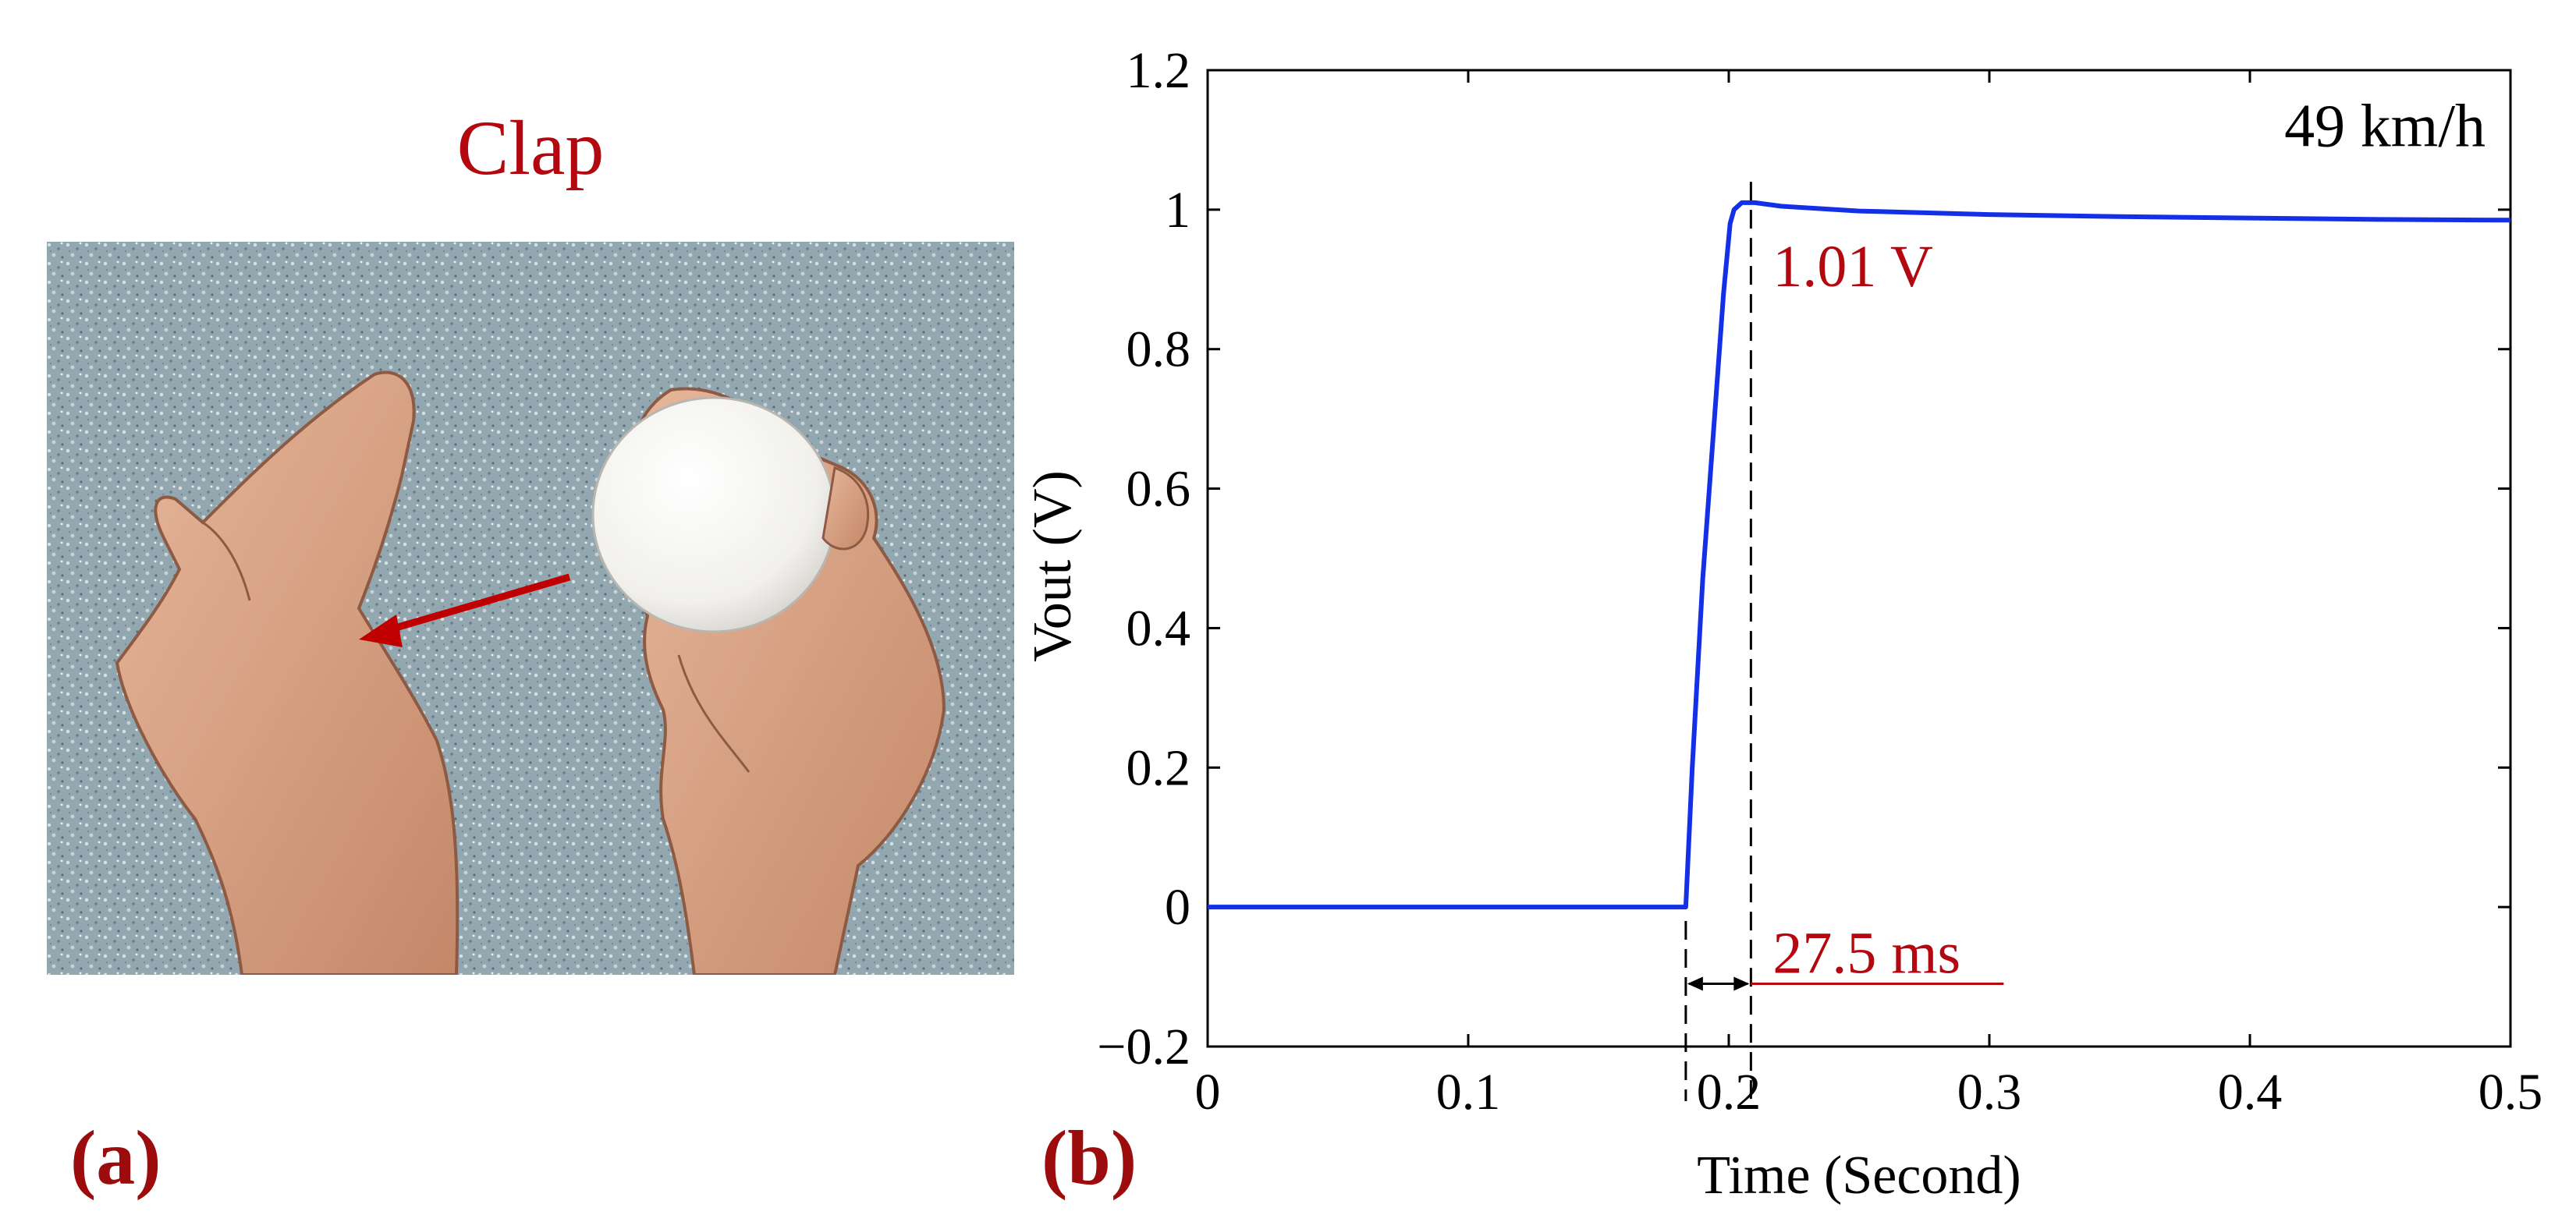 This screenshot has height=1222, width=2576. Describe the element at coordinates (1143, 1046) in the screenshot. I see `y-tick-label: −0.2` at that location.